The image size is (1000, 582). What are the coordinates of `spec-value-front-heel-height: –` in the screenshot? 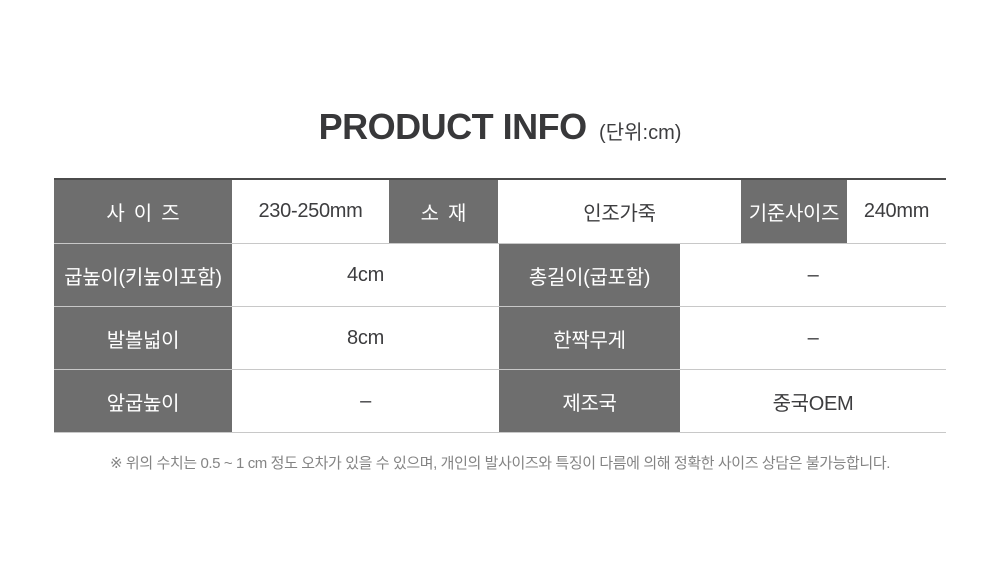 It's located at (365, 401).